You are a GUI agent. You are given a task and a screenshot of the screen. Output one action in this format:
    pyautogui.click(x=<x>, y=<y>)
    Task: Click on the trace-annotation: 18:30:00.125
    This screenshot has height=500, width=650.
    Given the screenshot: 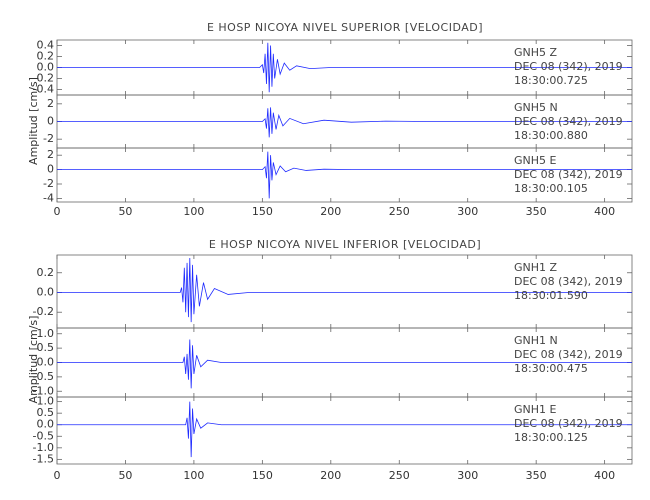 What is the action you would take?
    pyautogui.click(x=551, y=437)
    